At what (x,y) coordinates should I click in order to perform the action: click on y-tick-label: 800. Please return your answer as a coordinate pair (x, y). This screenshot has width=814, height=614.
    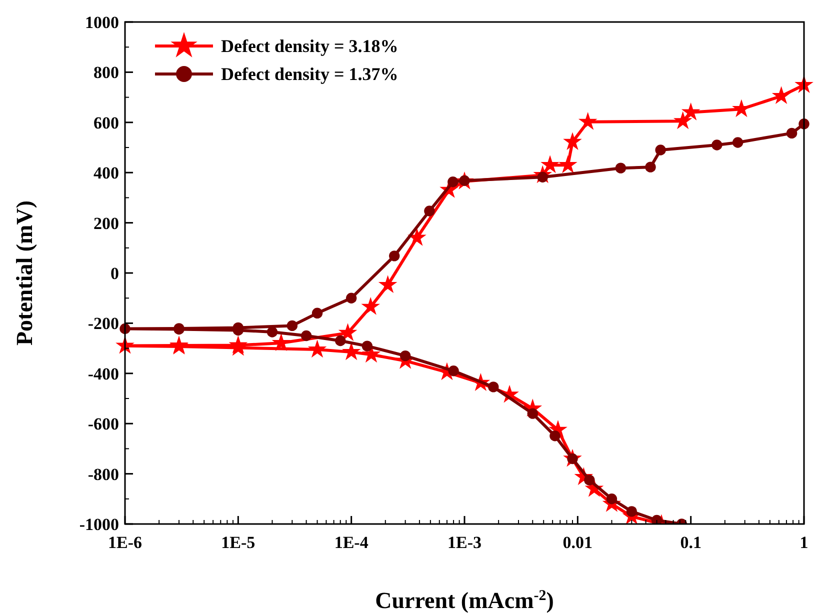
    Looking at the image, I should click on (106, 72).